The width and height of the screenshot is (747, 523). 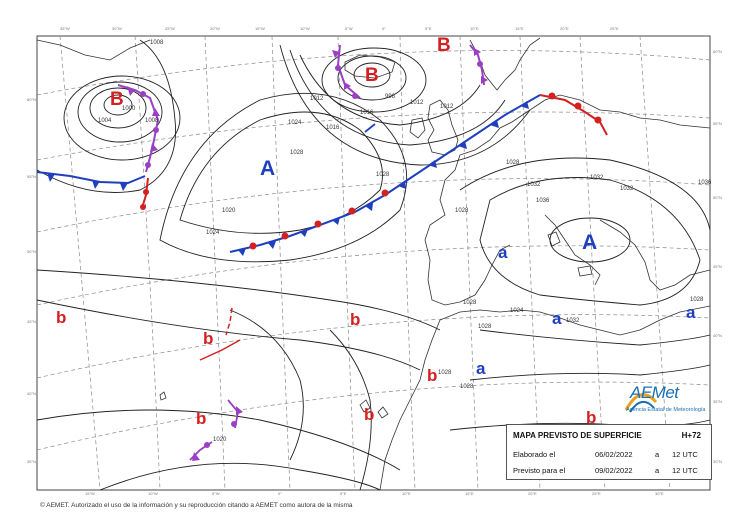 I want to click on grid-tick-top: 0°, so click(x=384, y=28).